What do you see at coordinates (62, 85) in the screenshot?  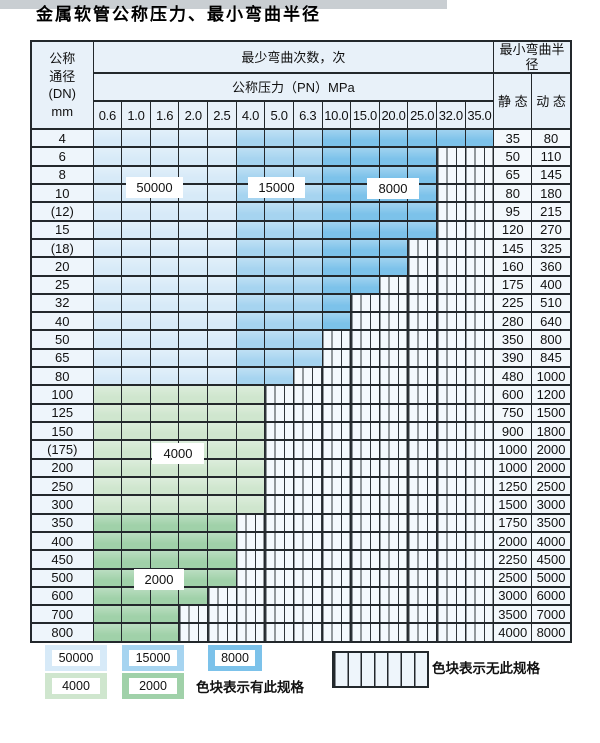 I see `dn-column-header: 公称 通径 (DN) mm` at bounding box center [62, 85].